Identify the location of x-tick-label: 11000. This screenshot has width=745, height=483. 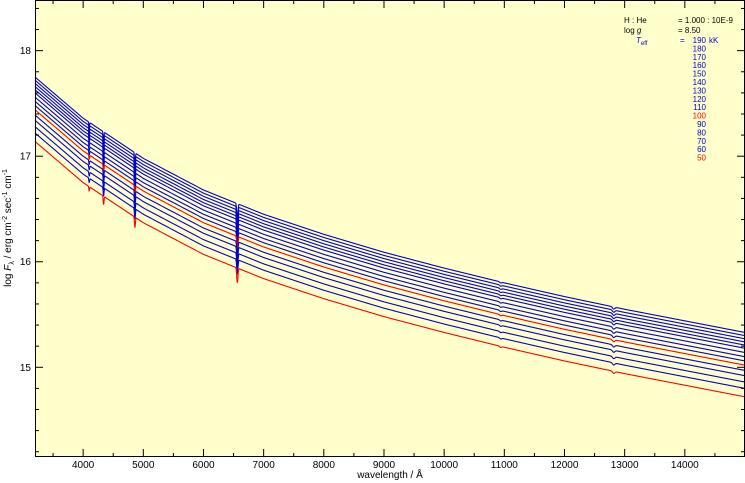
(505, 465).